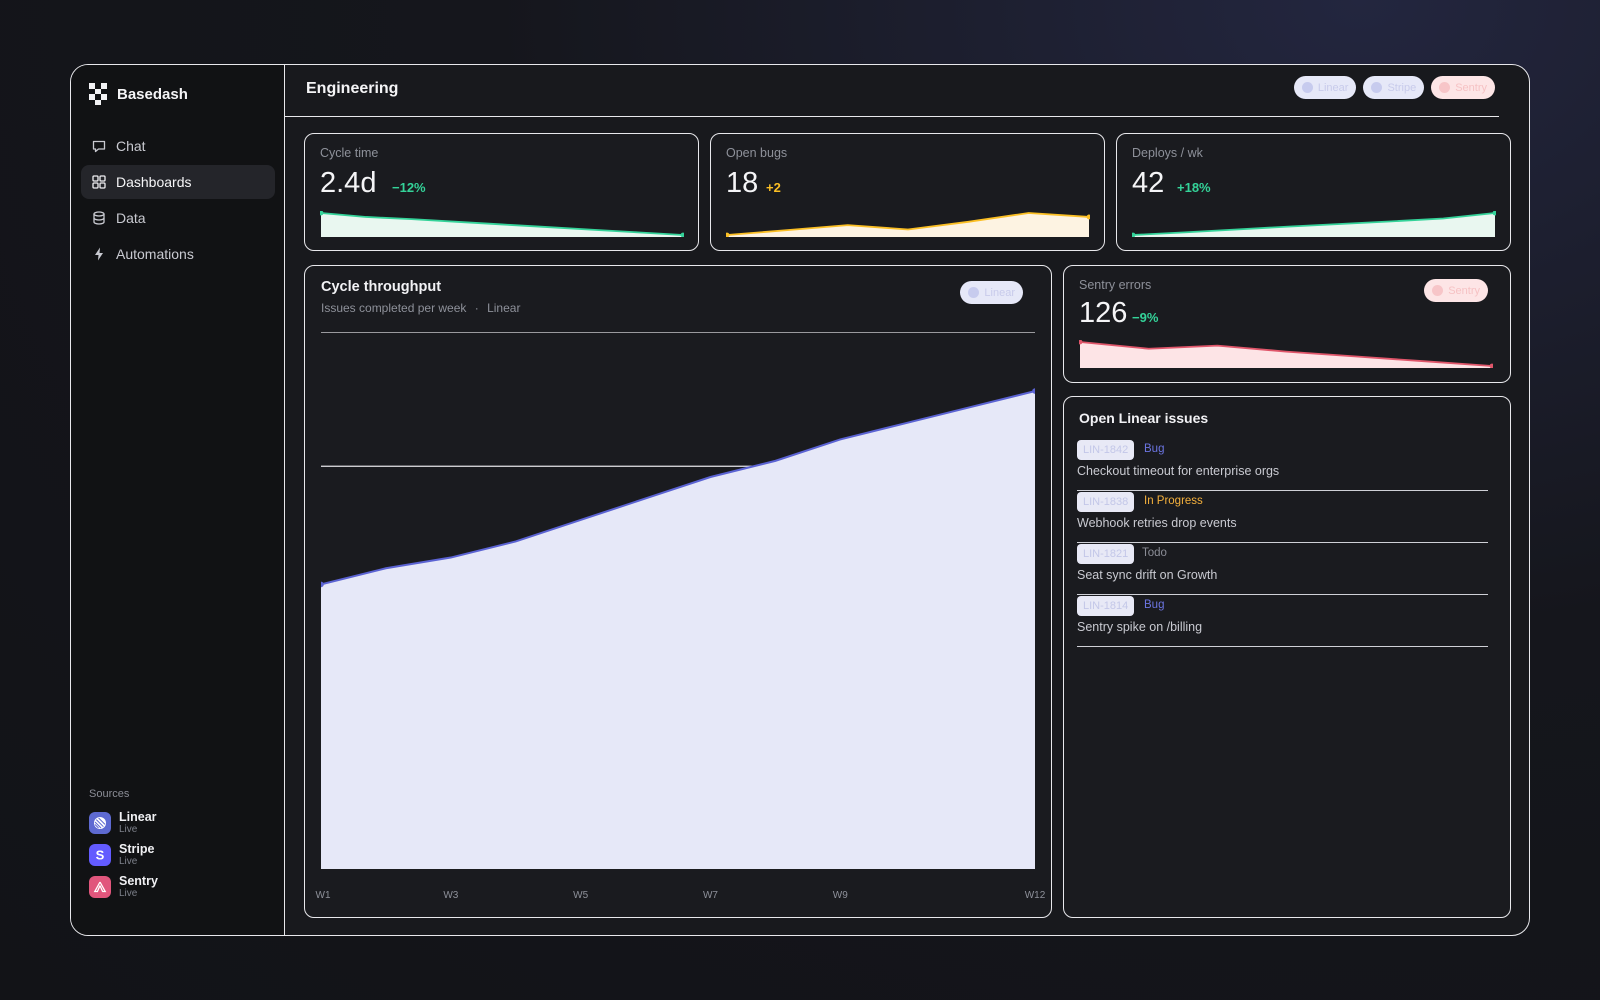 This screenshot has width=1600, height=1000. What do you see at coordinates (381, 287) in the screenshot?
I see `chart-title: Cycle throughput` at bounding box center [381, 287].